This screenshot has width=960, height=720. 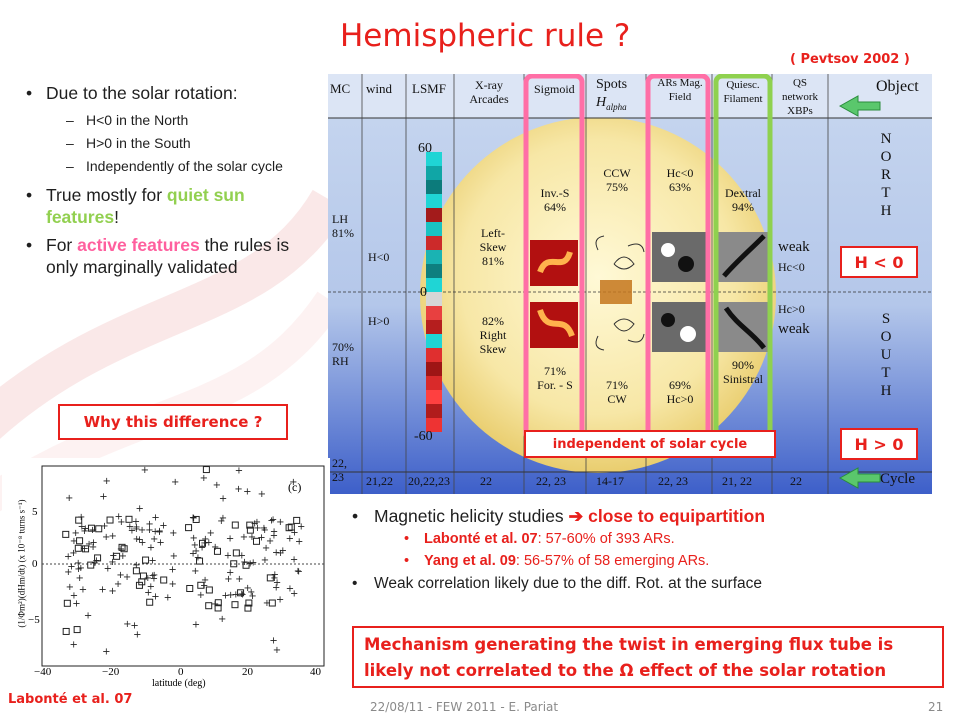 I want to click on cell-hc-pos-qs: Hc>0, so click(x=791, y=309).